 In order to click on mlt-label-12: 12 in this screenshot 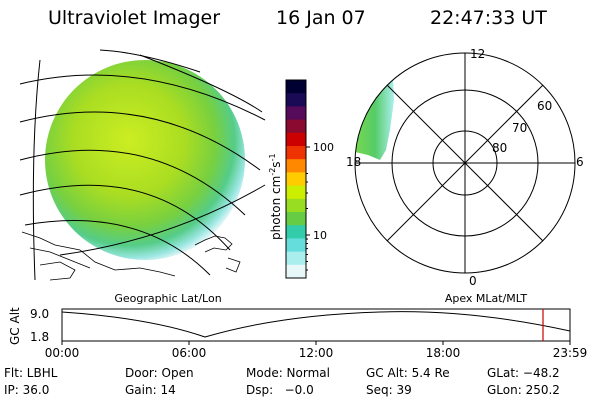, I will do `click(477, 54)`.